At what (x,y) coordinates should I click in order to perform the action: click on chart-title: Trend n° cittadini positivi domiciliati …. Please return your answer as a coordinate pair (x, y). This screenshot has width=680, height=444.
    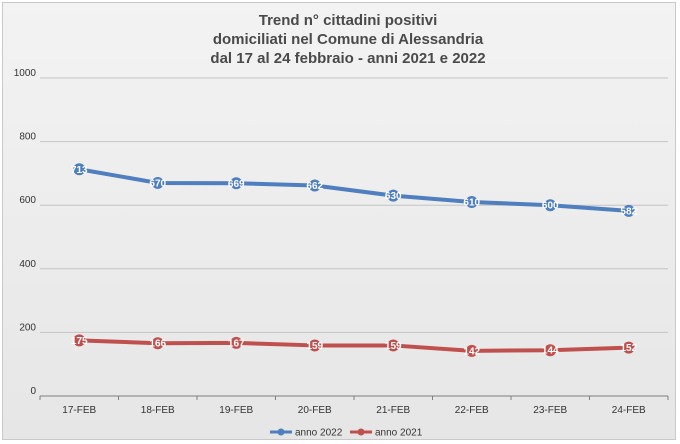
    Looking at the image, I should click on (347, 39).